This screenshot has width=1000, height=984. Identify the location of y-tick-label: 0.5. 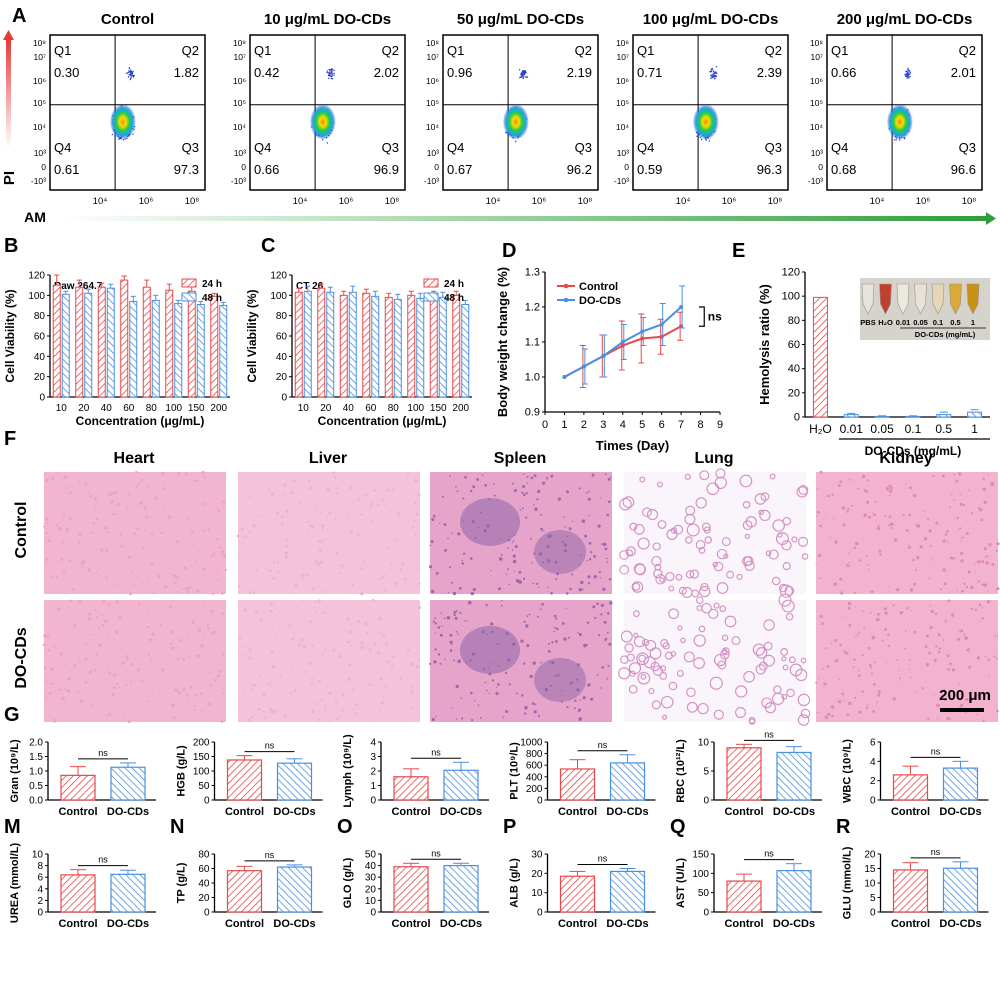
(36, 786).